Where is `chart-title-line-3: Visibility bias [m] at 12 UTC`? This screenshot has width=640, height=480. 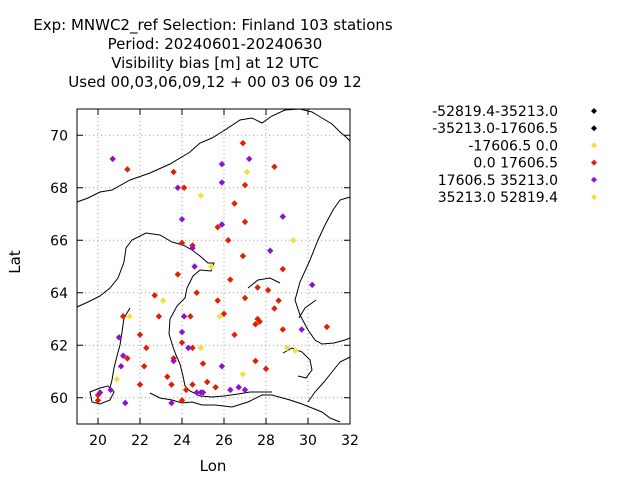
chart-title-line-3: Visibility bias [m] at 12 UTC is located at coordinates (215, 63).